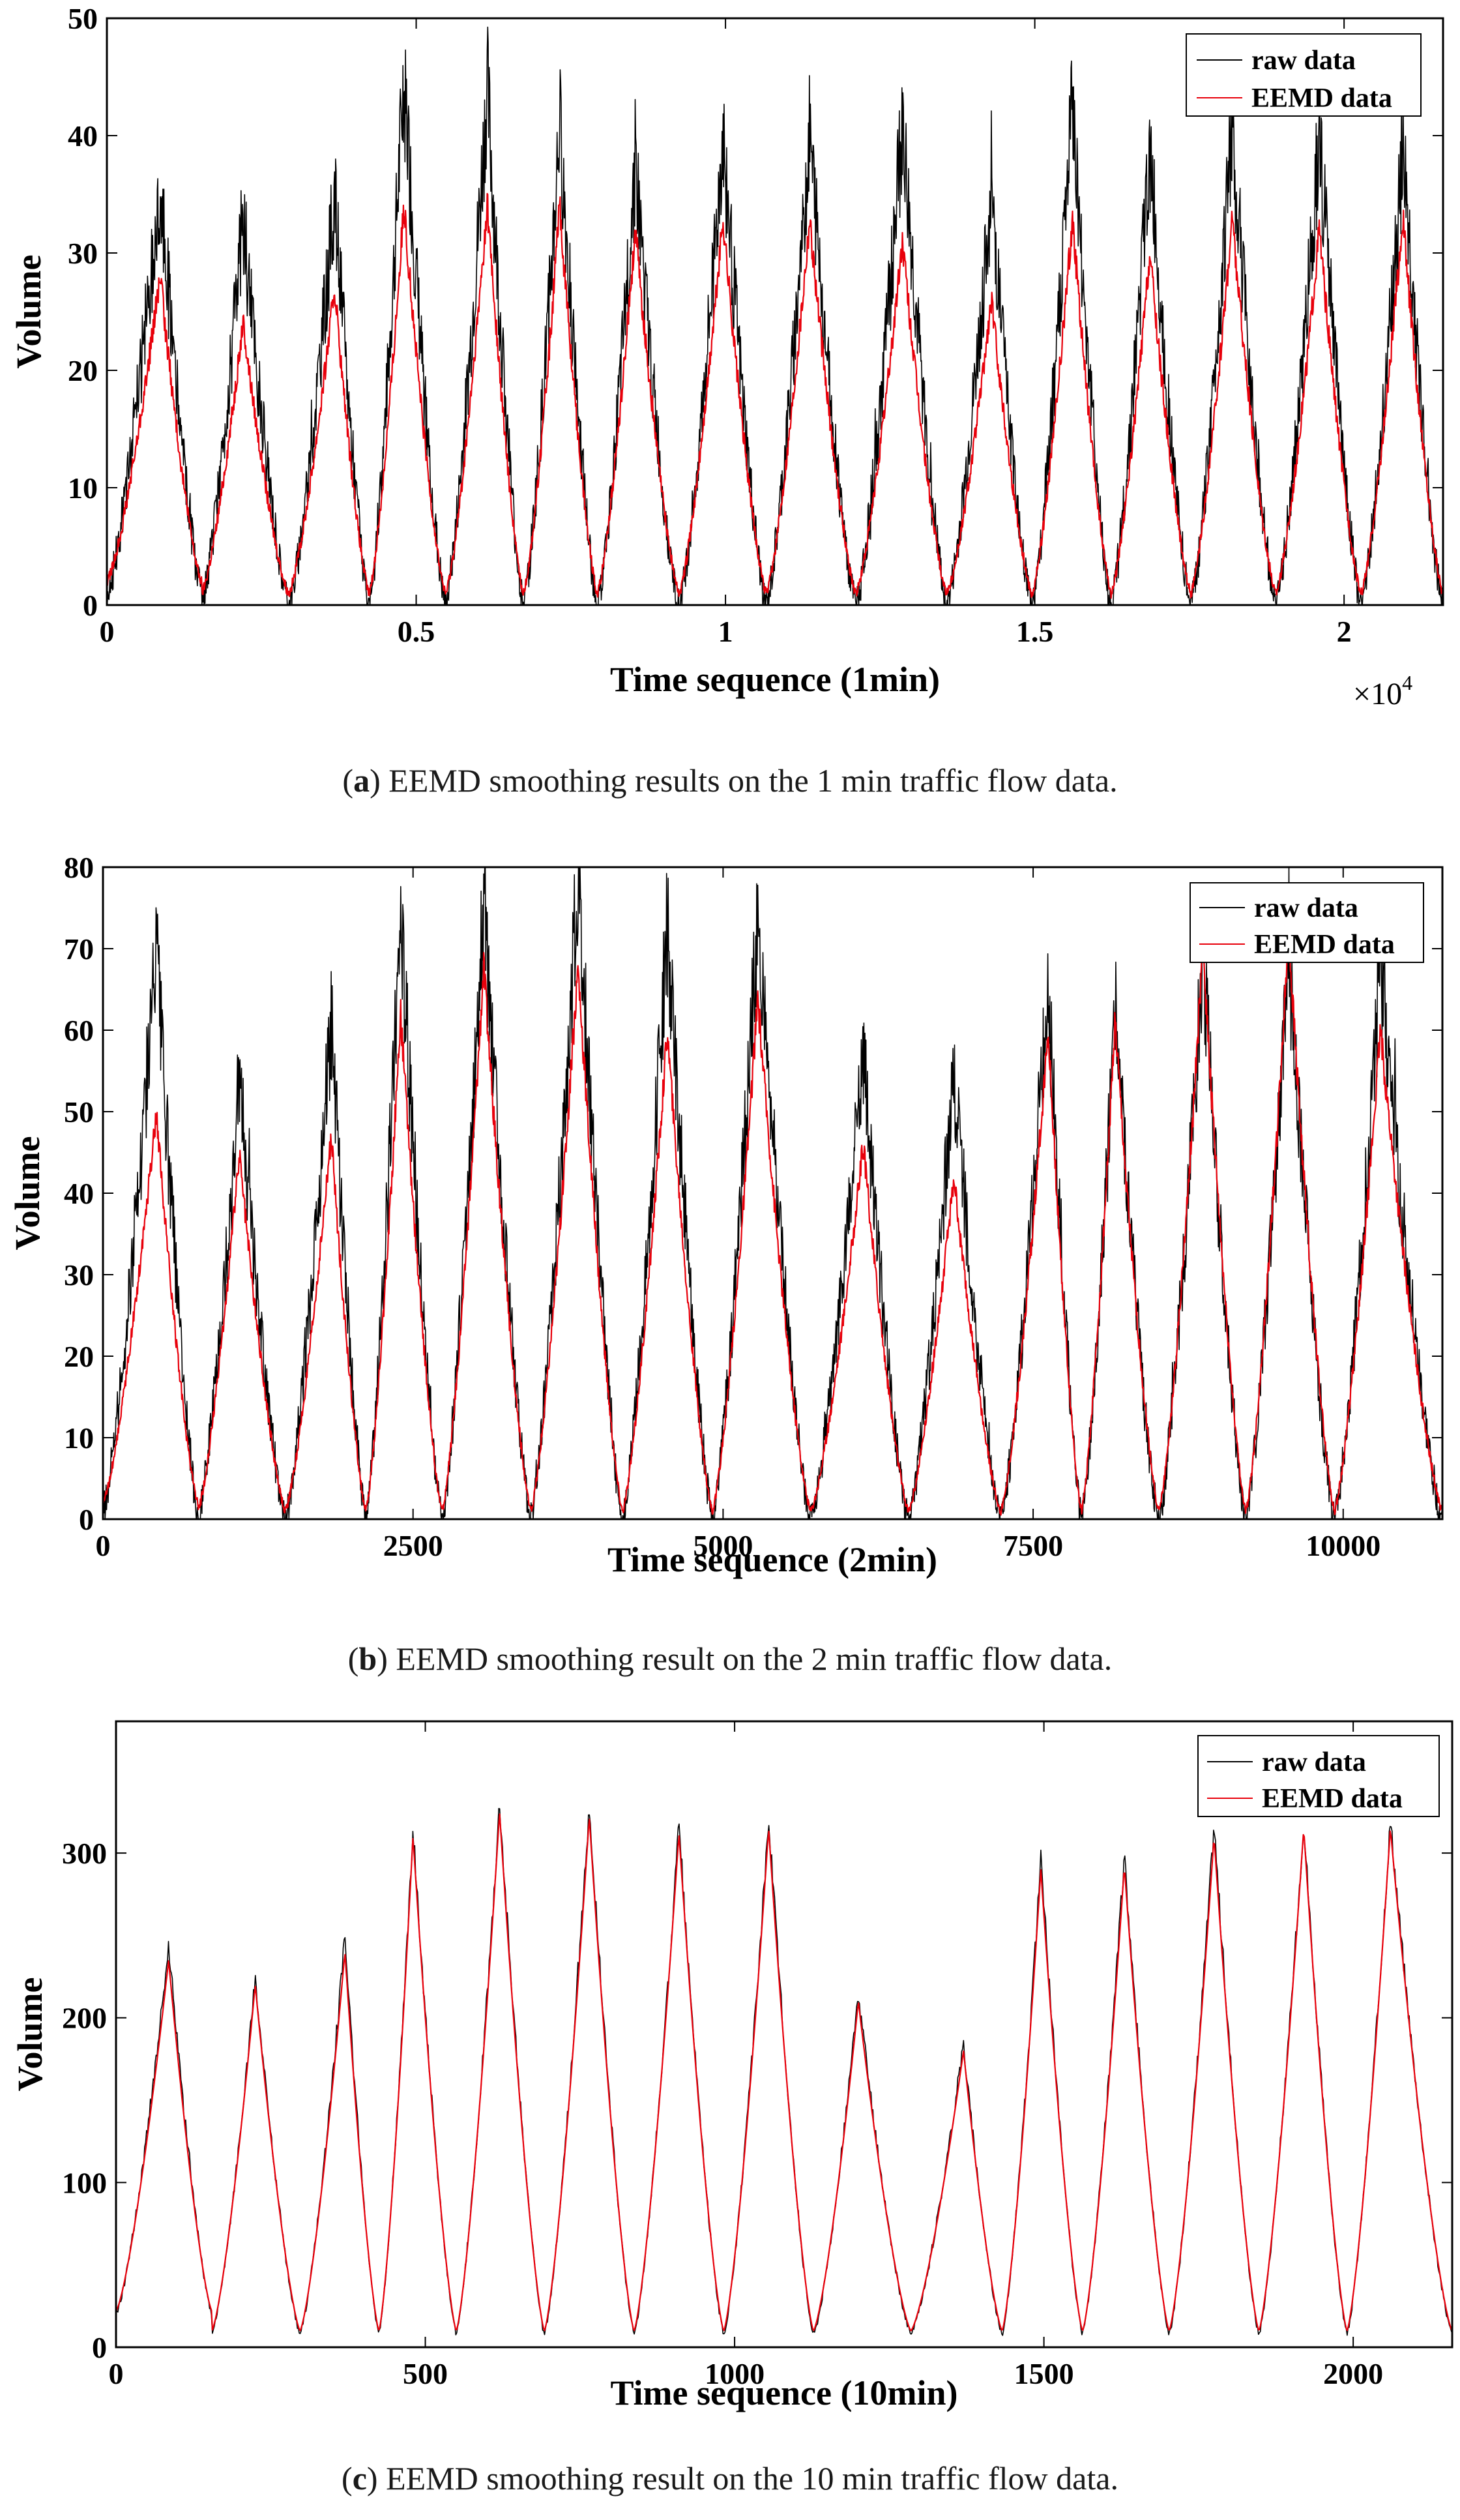 The height and width of the screenshot is (2520, 1460). What do you see at coordinates (735, 2373) in the screenshot?
I see `x-tick-label: 1000` at bounding box center [735, 2373].